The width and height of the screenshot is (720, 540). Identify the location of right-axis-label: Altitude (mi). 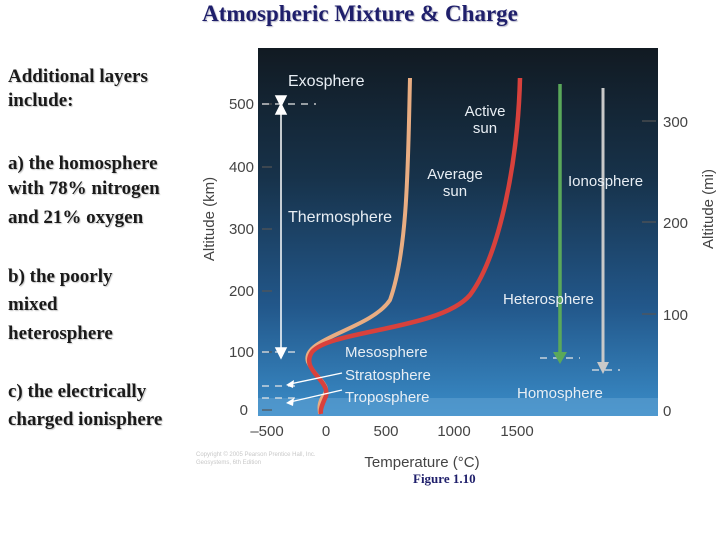
(708, 209).